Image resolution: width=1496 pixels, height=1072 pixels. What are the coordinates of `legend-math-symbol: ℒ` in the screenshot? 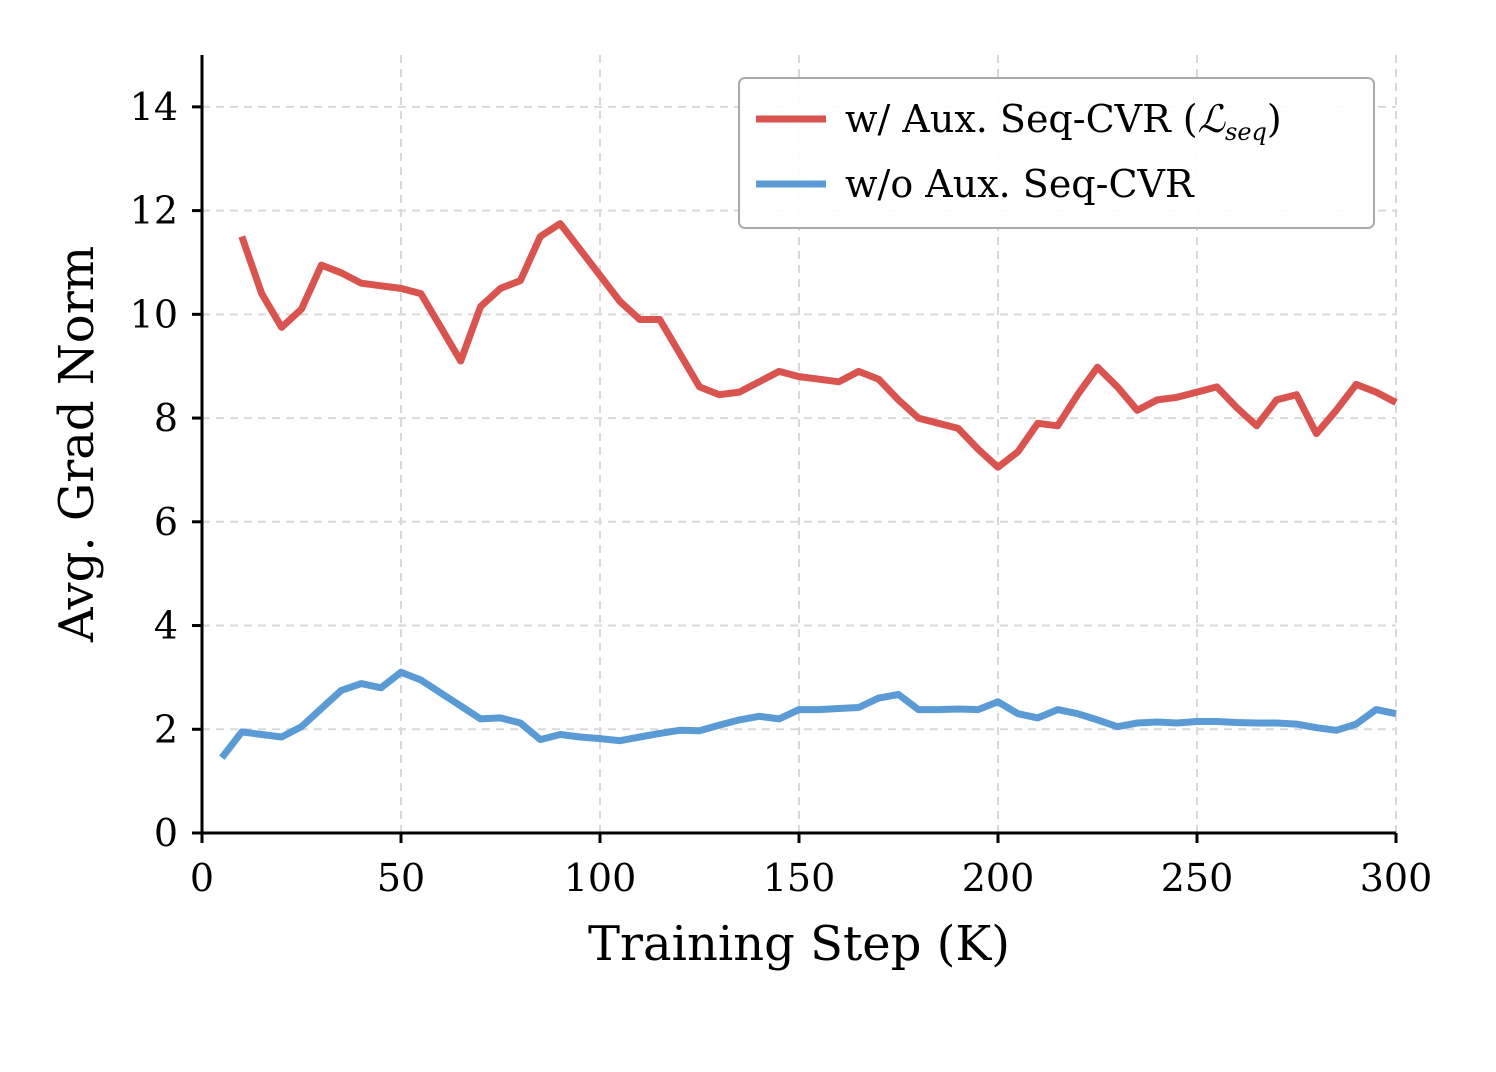 It's located at (1212, 119).